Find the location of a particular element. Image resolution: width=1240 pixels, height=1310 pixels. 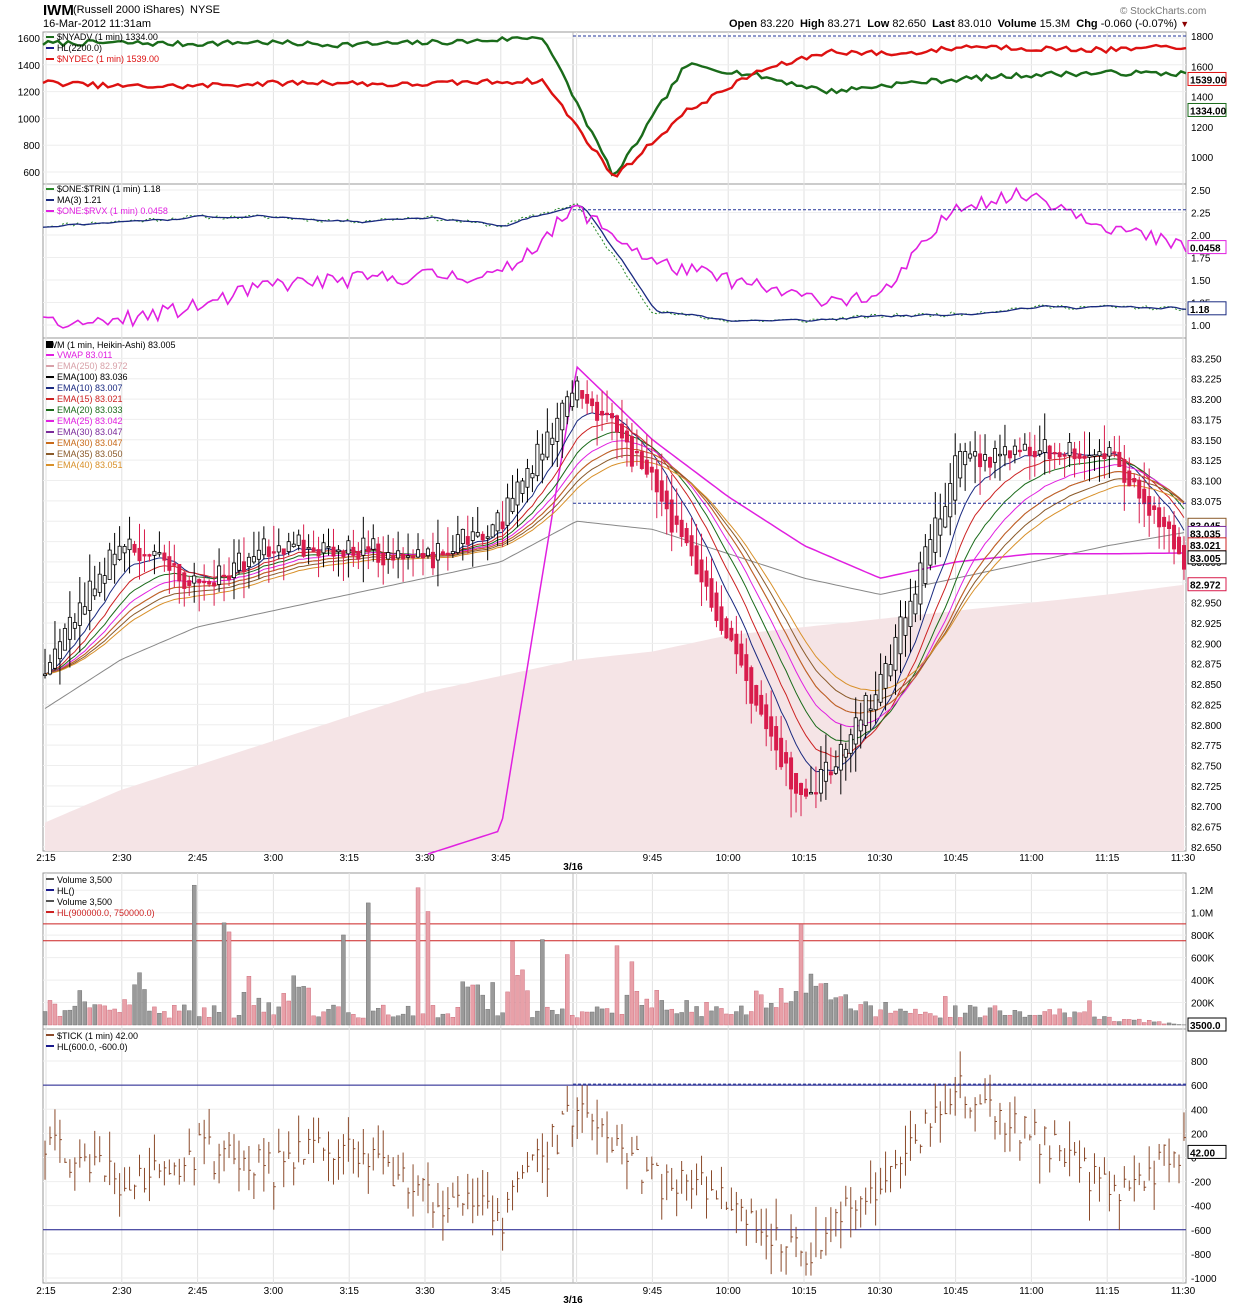

y-tick-label-right: 82.925 is located at coordinates (1206, 624).